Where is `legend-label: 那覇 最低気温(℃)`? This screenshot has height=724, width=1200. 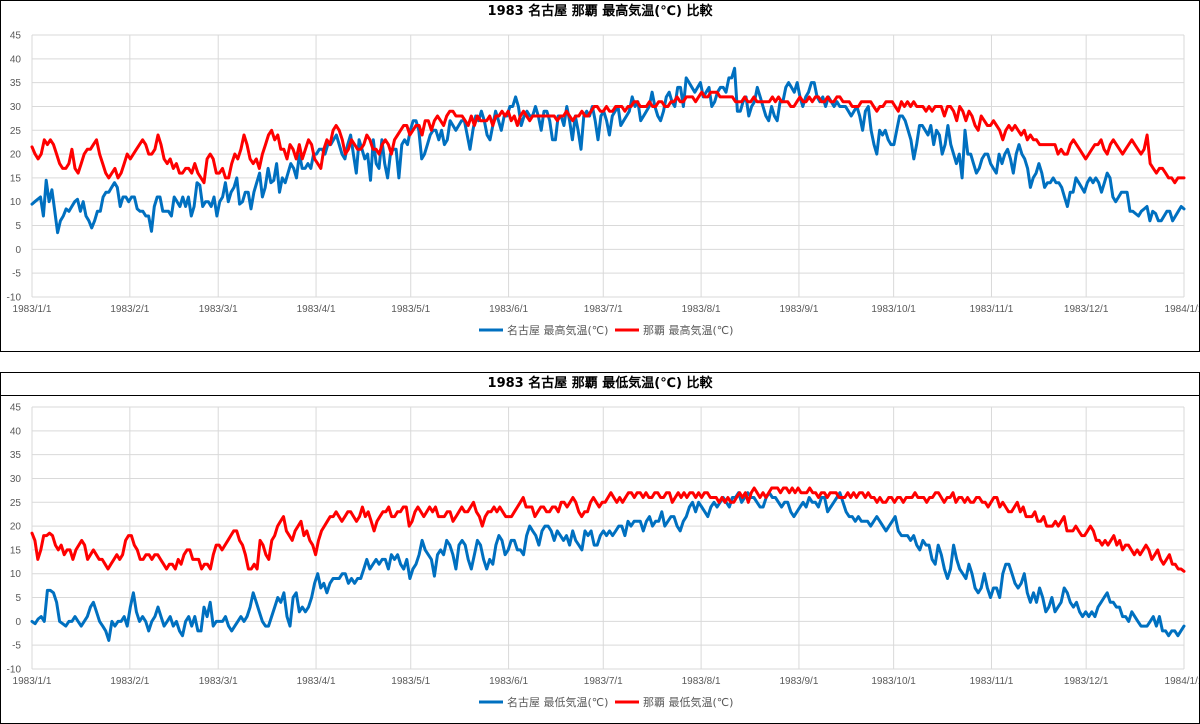
legend-label: 那覇 最低気温(℃) is located at coordinates (688, 702).